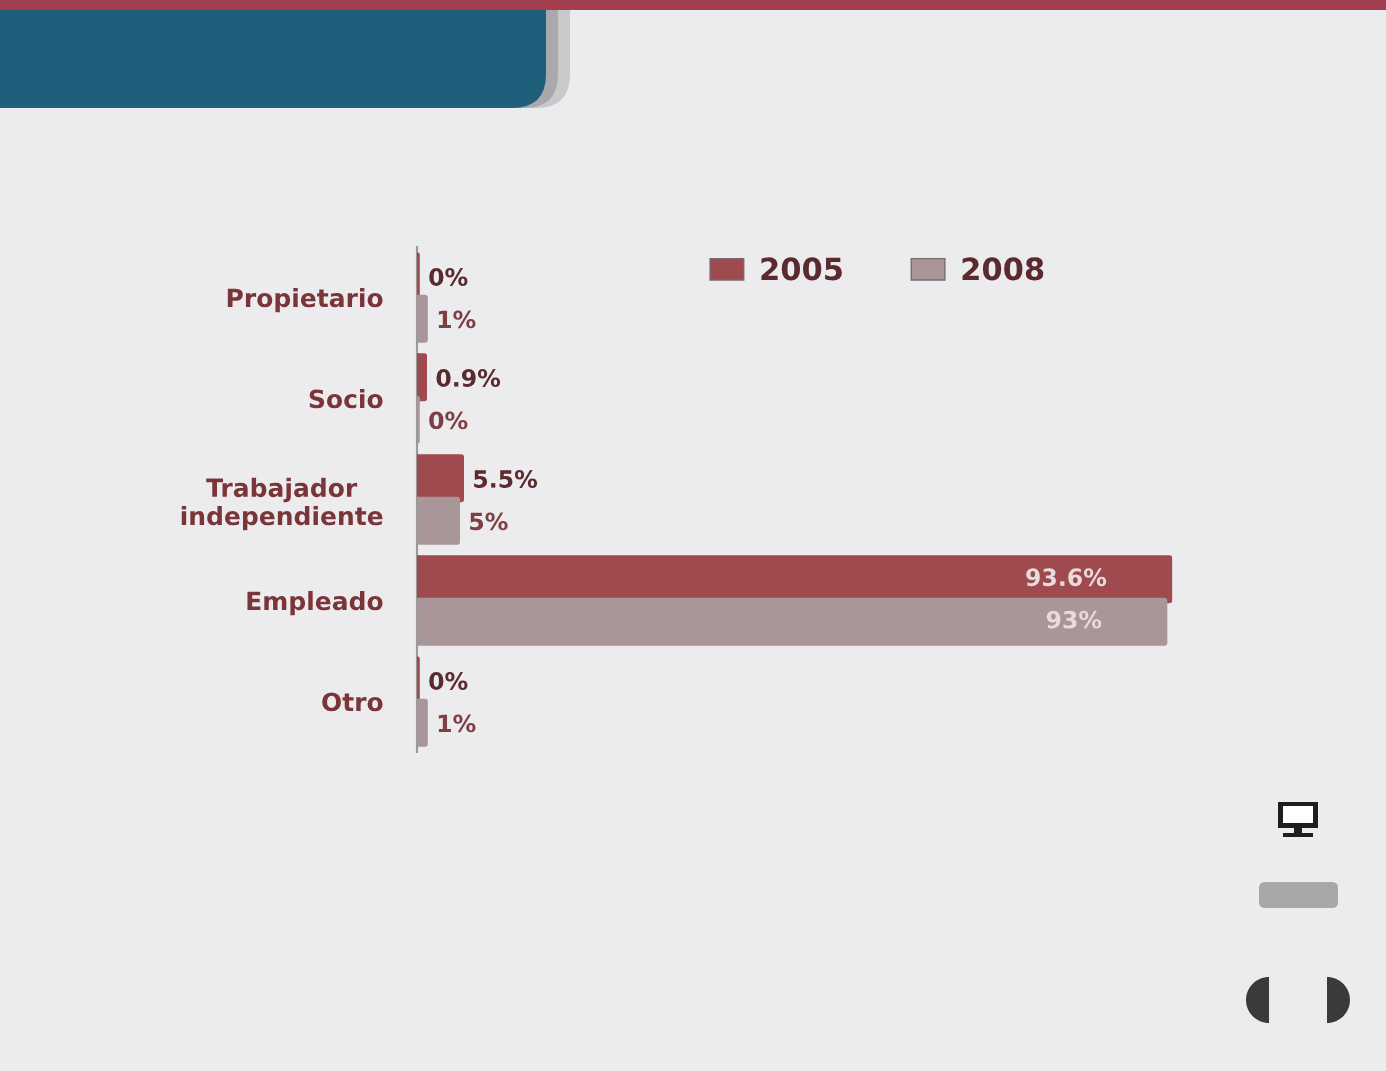  What do you see at coordinates (1074, 619) in the screenshot?
I see `data-label: 93%` at bounding box center [1074, 619].